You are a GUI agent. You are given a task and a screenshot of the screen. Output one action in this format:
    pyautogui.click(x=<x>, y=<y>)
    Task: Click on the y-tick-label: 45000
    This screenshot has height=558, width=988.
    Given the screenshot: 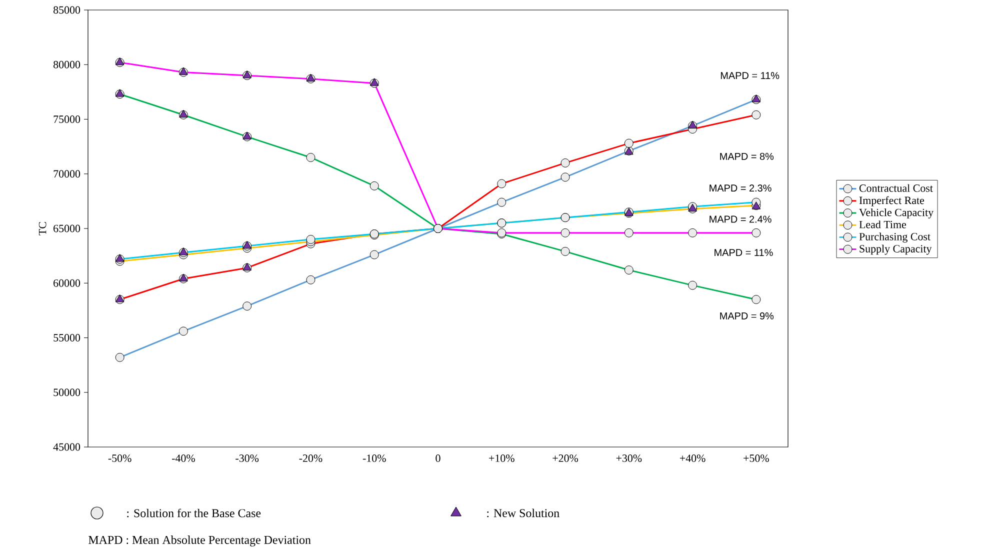 What is the action you would take?
    pyautogui.click(x=66, y=447)
    